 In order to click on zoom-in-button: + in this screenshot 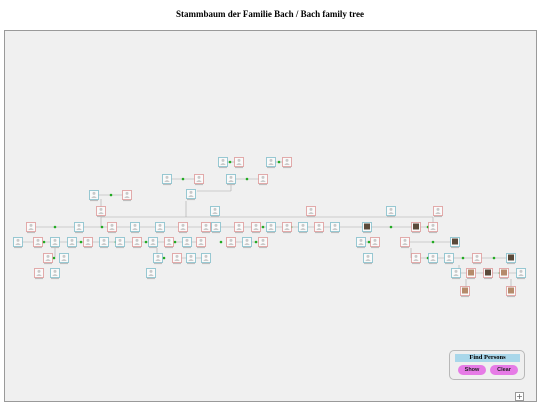, I will do `click(519, 396)`.